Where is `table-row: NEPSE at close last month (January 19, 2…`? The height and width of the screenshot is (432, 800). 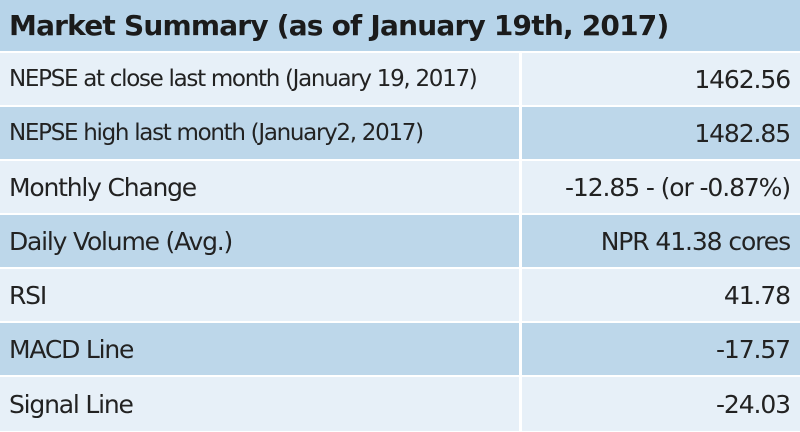
table-row: NEPSE at close last month (January 19, 2… is located at coordinates (400, 80).